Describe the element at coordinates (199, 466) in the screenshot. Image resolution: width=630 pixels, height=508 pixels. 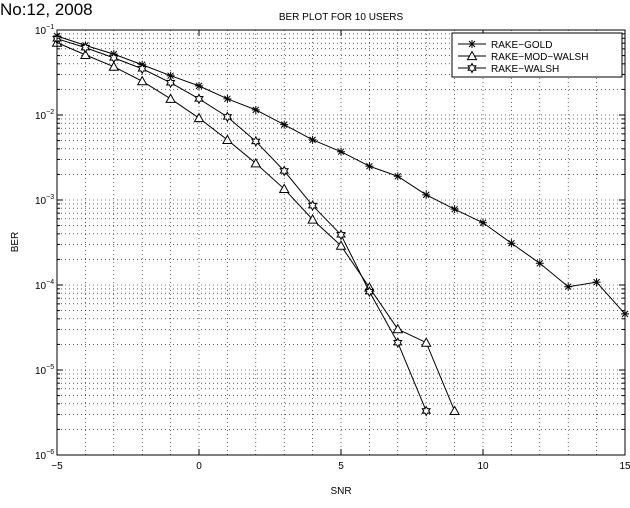
I see `x-tick-label: 0` at that location.